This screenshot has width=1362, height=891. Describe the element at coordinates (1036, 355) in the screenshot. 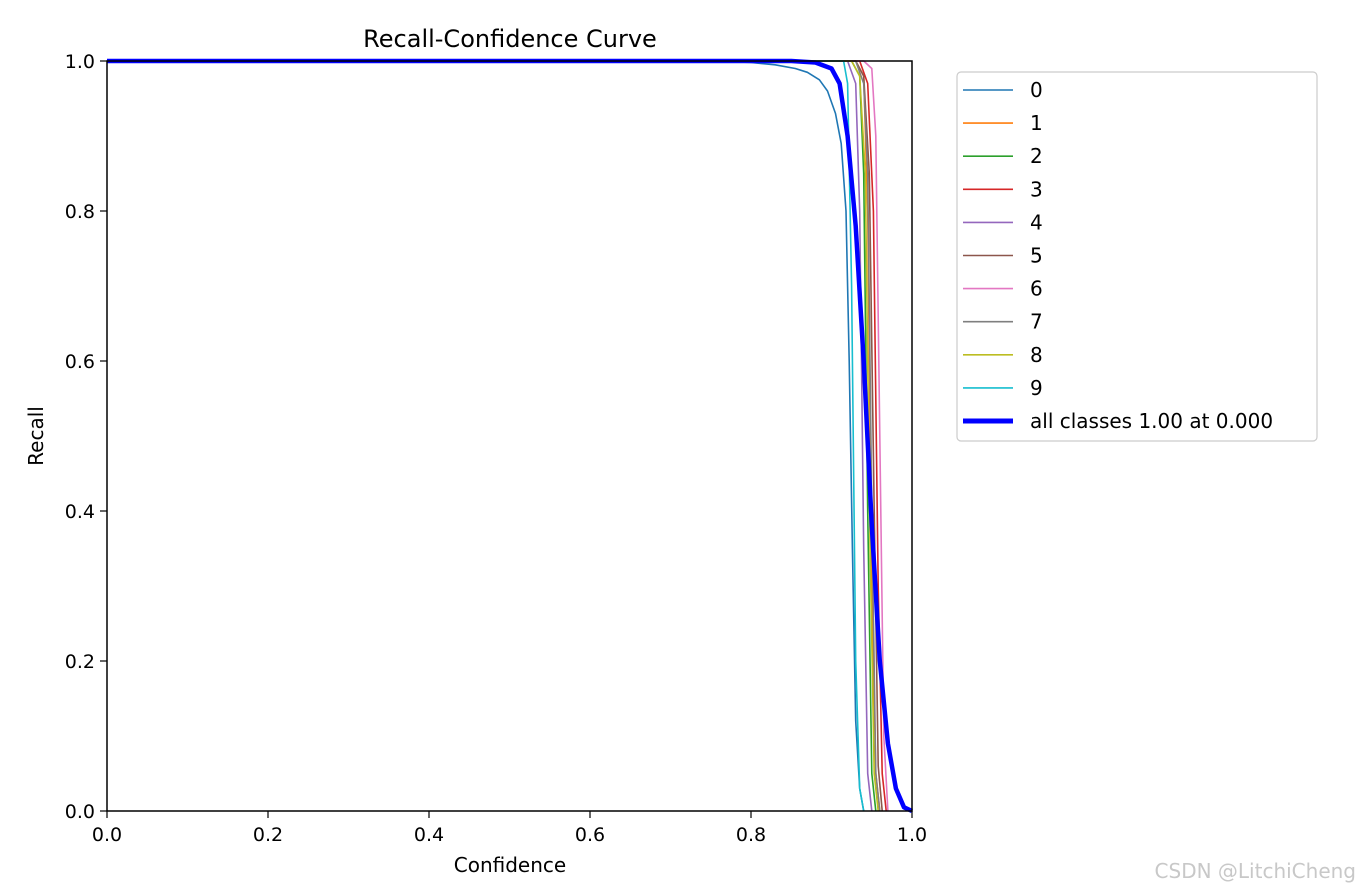

I see `legend-label-8: 8` at that location.